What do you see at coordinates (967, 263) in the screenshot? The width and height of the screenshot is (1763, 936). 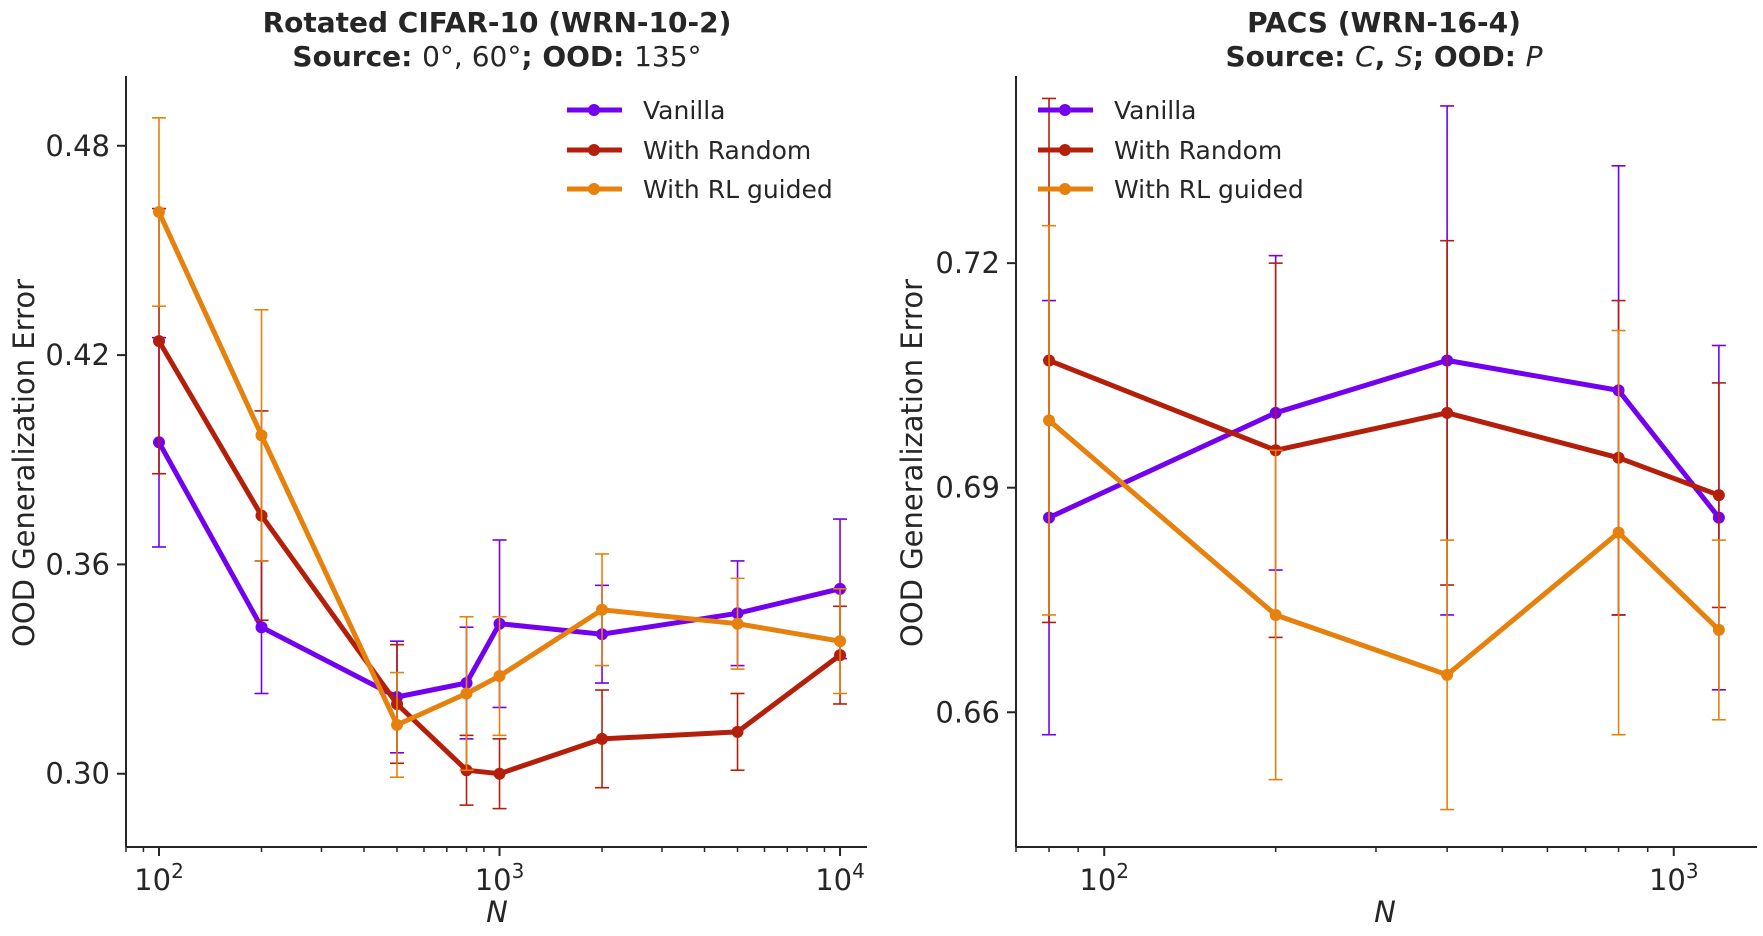 I see `chart2-y-tick-label: 0.72` at bounding box center [967, 263].